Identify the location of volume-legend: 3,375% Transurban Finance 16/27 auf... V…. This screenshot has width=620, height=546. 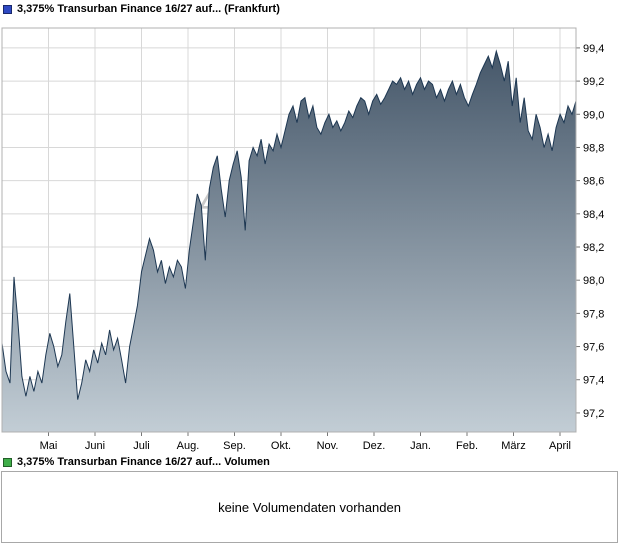
(136, 462).